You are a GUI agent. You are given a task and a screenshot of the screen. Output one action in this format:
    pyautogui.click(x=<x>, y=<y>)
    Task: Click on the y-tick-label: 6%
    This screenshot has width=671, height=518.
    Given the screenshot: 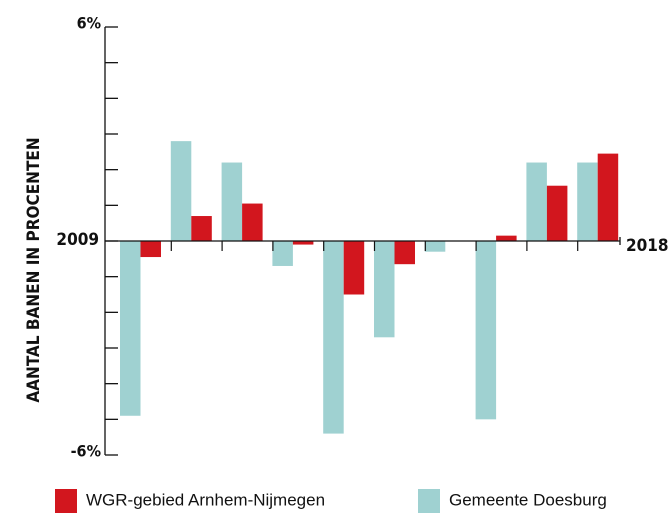 What is the action you would take?
    pyautogui.click(x=89, y=23)
    